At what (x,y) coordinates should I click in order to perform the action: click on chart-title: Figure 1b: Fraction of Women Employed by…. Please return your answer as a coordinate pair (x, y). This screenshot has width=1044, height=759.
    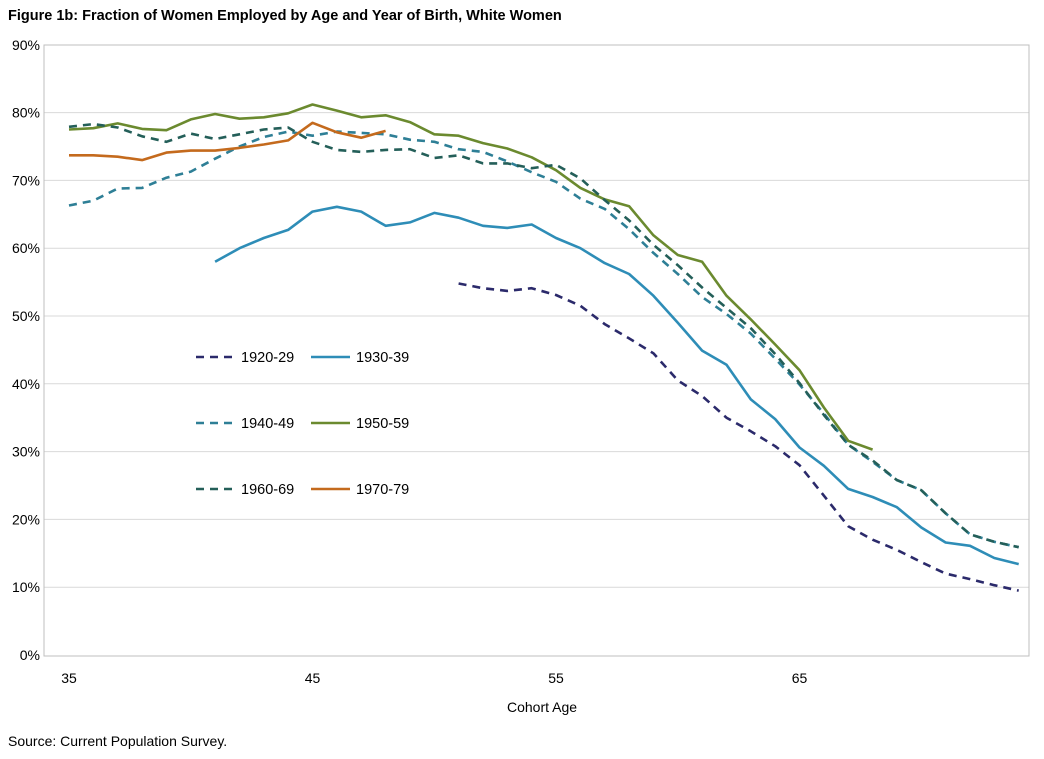
    Looking at the image, I should click on (285, 16).